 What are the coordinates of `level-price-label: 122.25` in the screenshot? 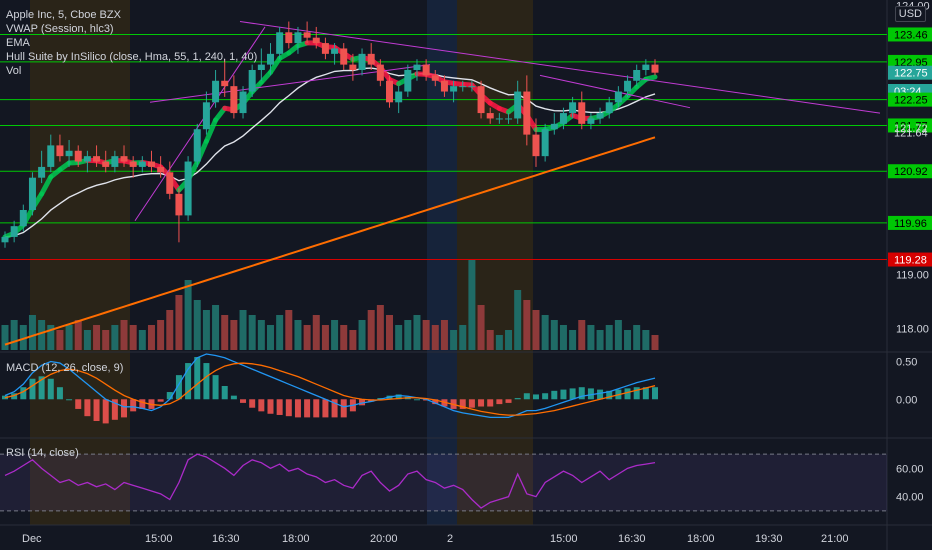 It's located at (911, 101).